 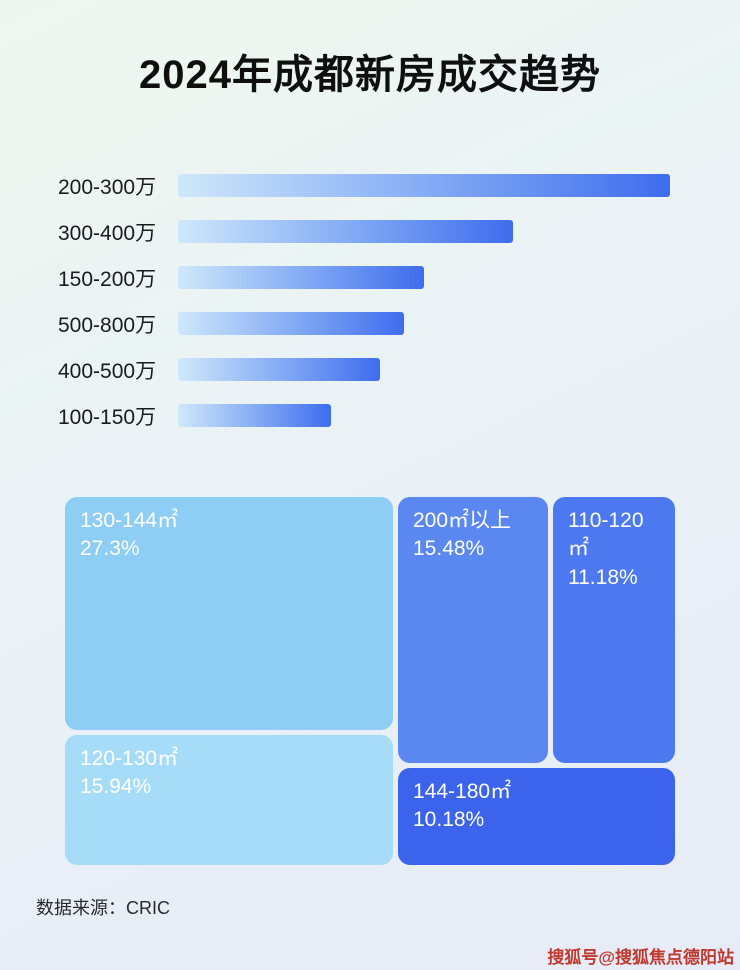 What do you see at coordinates (107, 417) in the screenshot?
I see `bar-category-label: 100-150万` at bounding box center [107, 417].